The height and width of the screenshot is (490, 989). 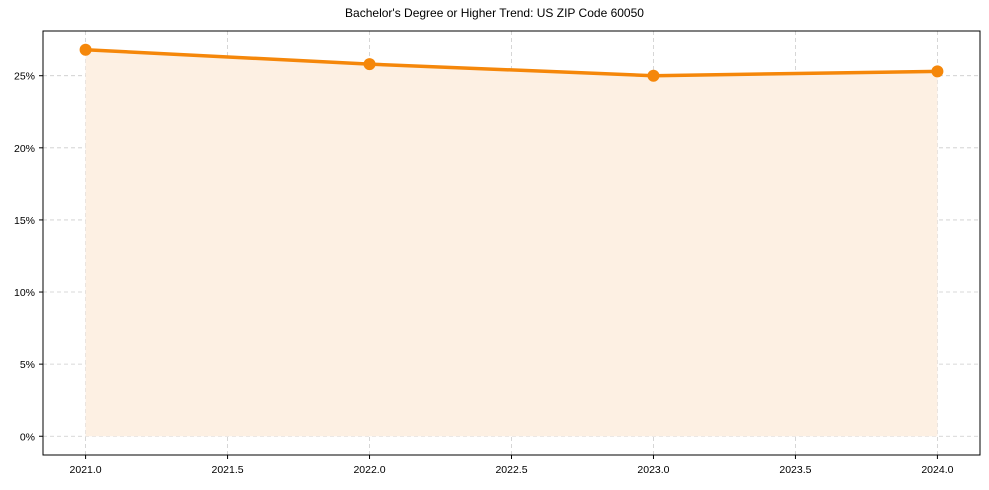 What do you see at coordinates (86, 470) in the screenshot?
I see `x-tick-label: 2021.0` at bounding box center [86, 470].